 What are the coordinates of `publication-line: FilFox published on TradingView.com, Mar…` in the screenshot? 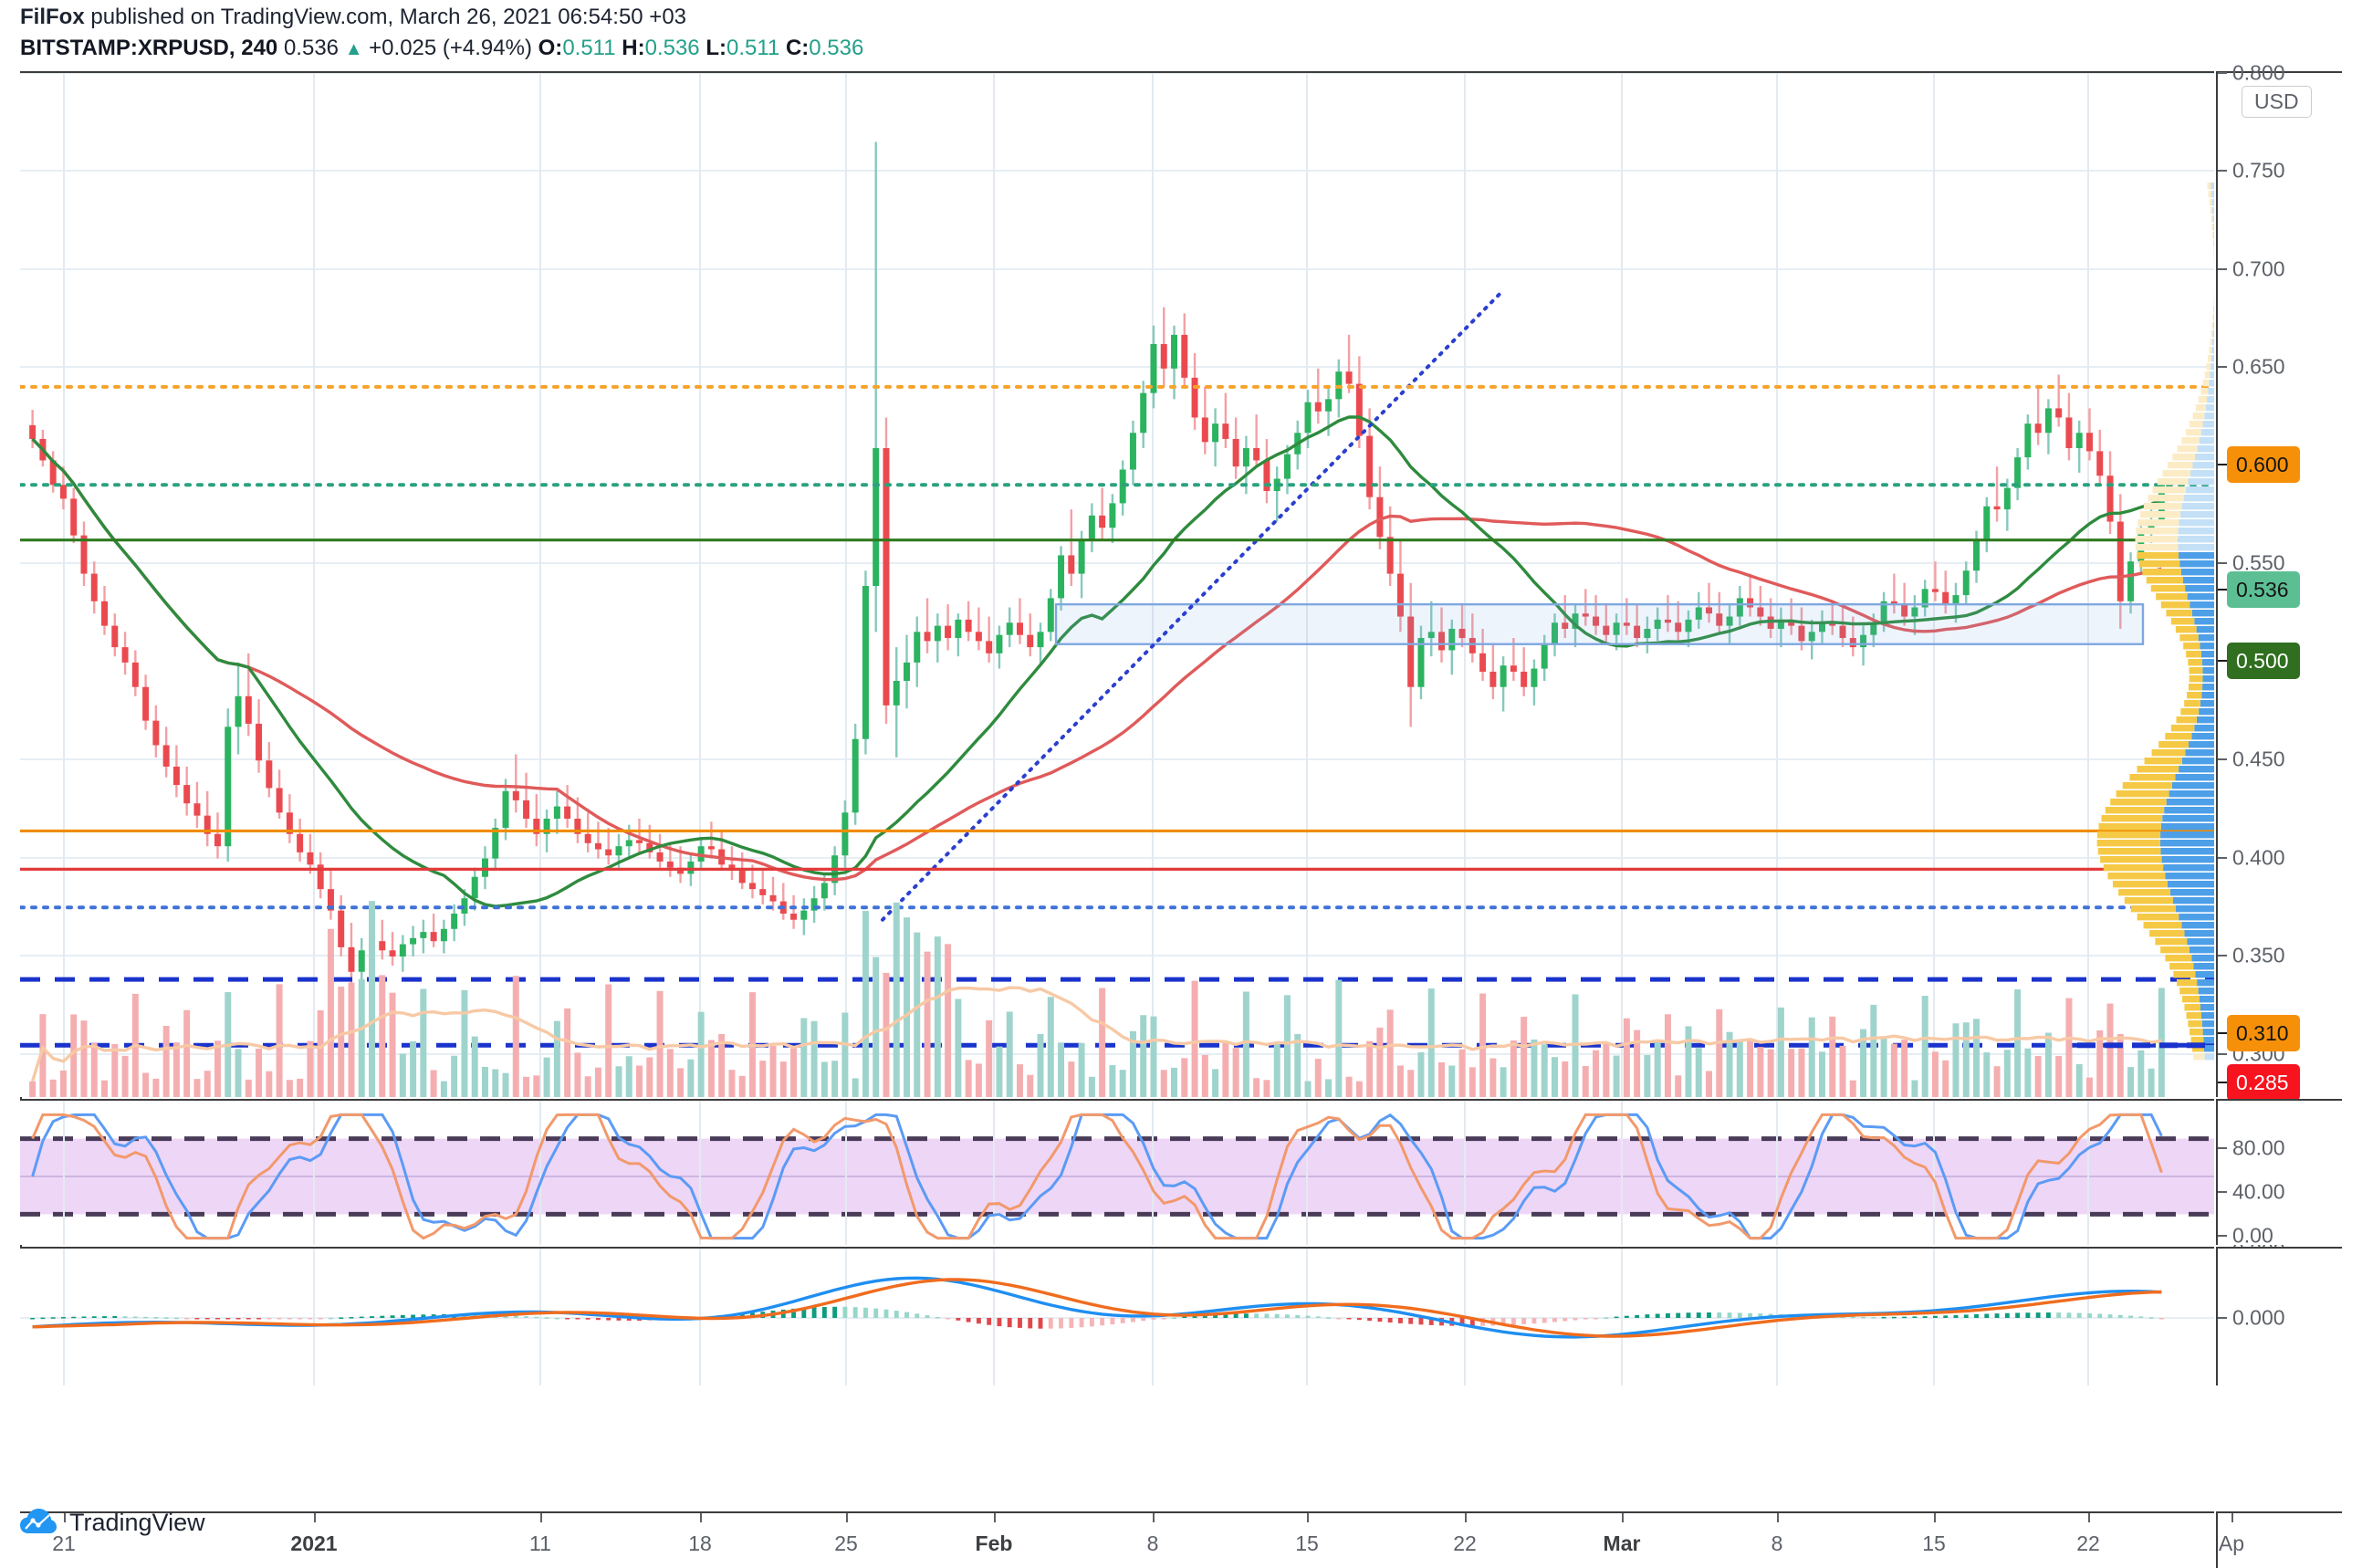 It's located at (932, 17).